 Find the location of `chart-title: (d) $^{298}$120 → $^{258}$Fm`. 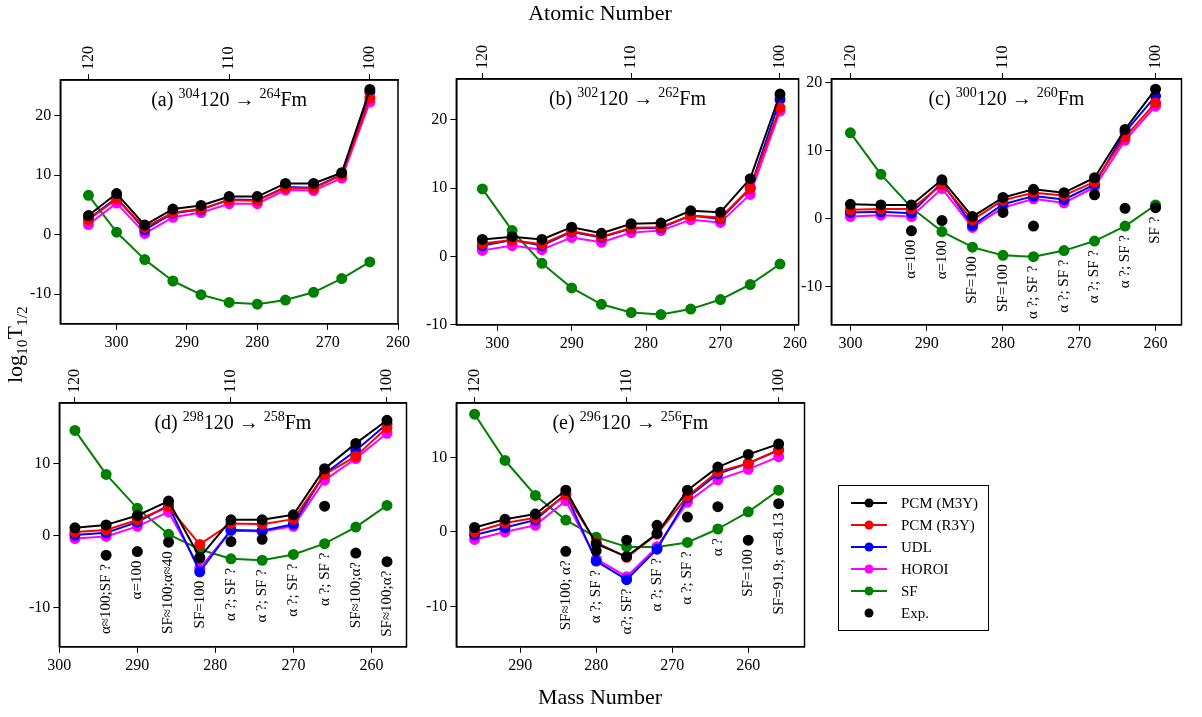

chart-title: (d) $^{298}$120 → $^{258}$Fm is located at coordinates (233, 421).